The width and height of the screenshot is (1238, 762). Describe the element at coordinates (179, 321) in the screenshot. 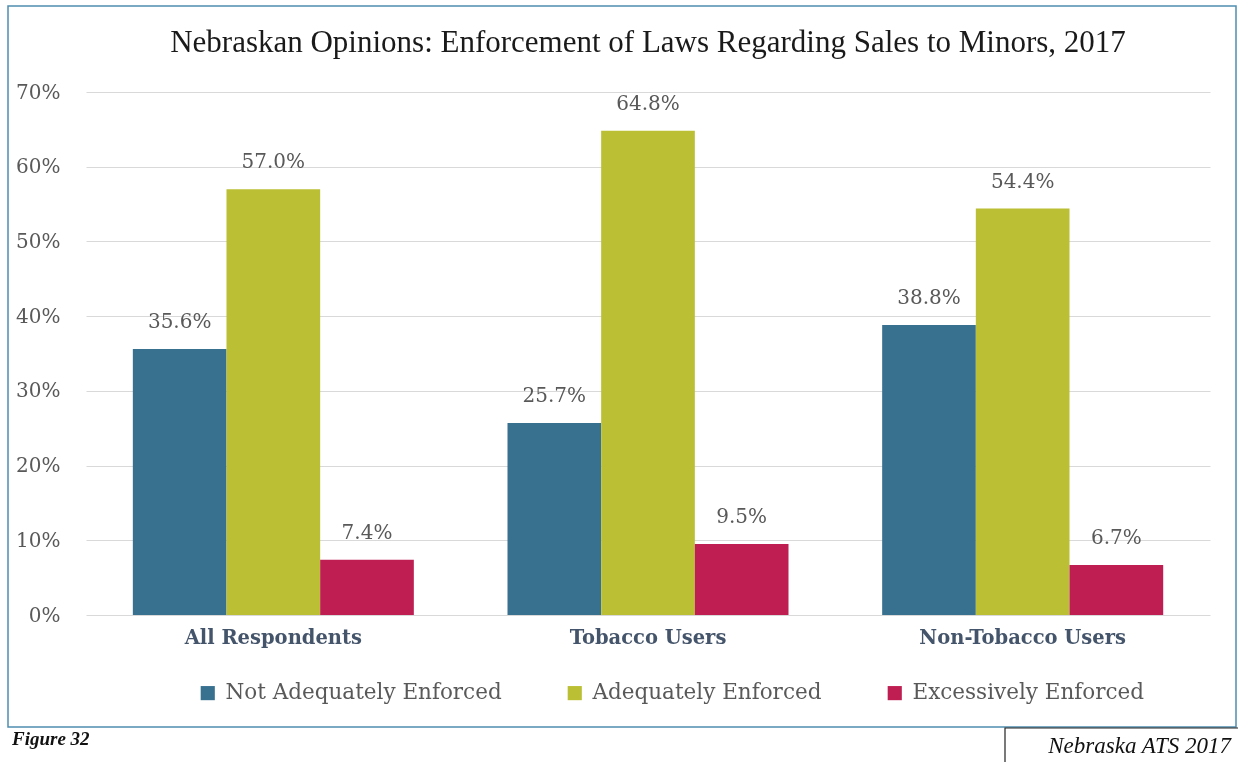

I see `data-label: 35.6%` at that location.